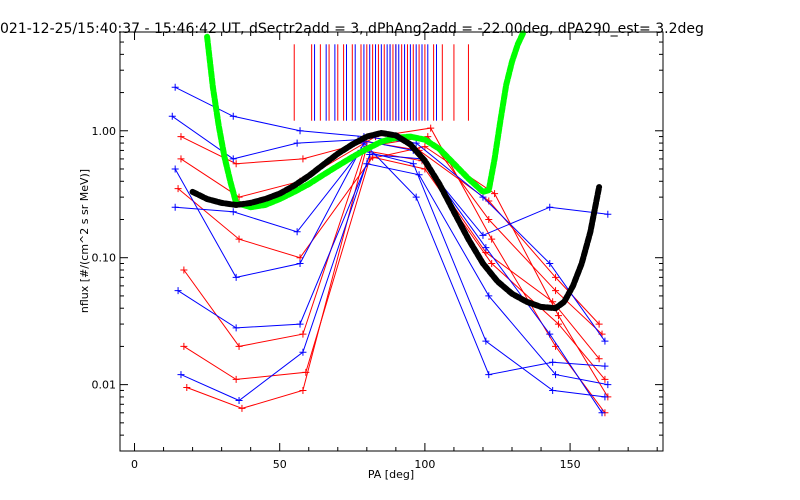  What do you see at coordinates (104, 385) in the screenshot?
I see `y-tick-label-2: 0.01` at bounding box center [104, 385].